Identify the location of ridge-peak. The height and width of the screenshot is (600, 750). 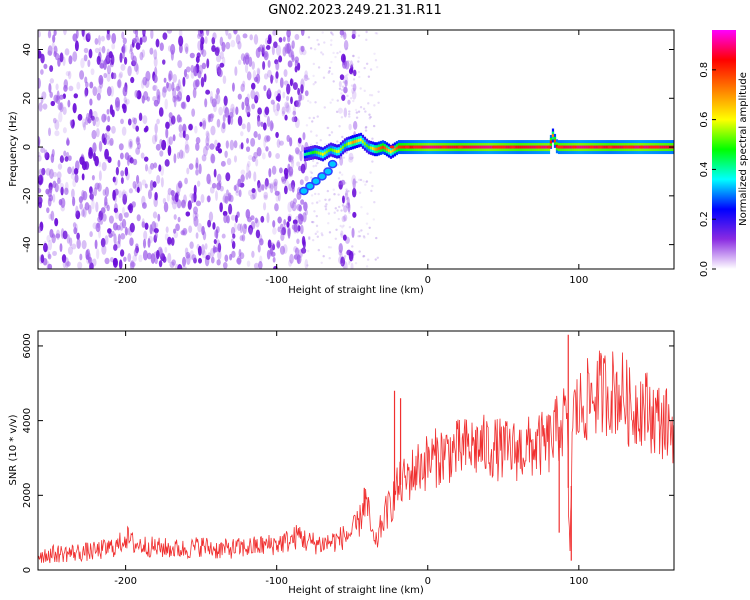
(444, 147).